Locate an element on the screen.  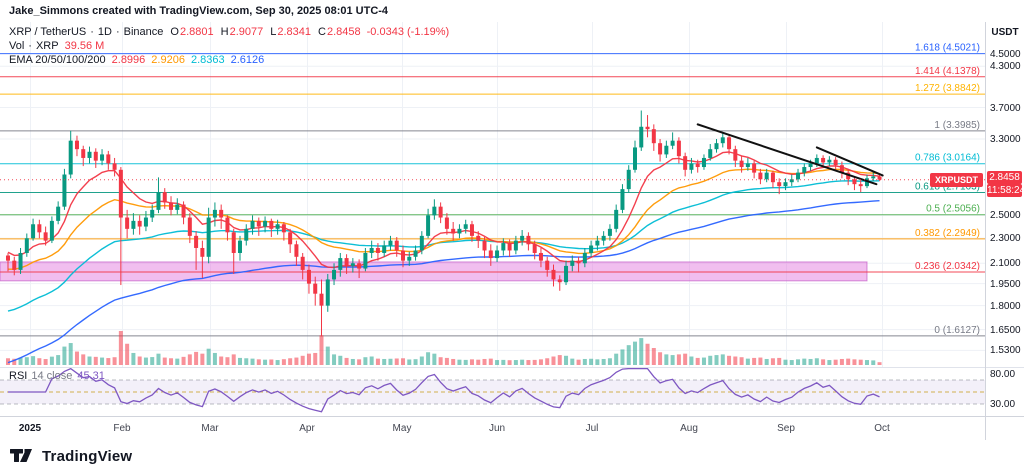
fib-label-0.618: 0.618 (2.7163) is located at coordinates (947, 187).